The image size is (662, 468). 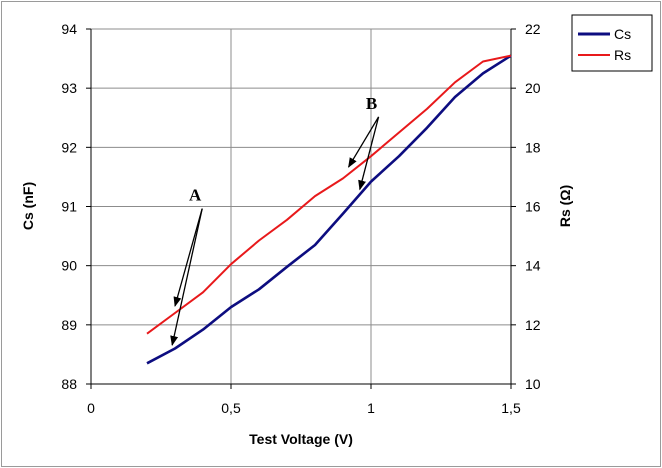 What do you see at coordinates (533, 384) in the screenshot?
I see `right-y-tick-label-0: 10` at bounding box center [533, 384].